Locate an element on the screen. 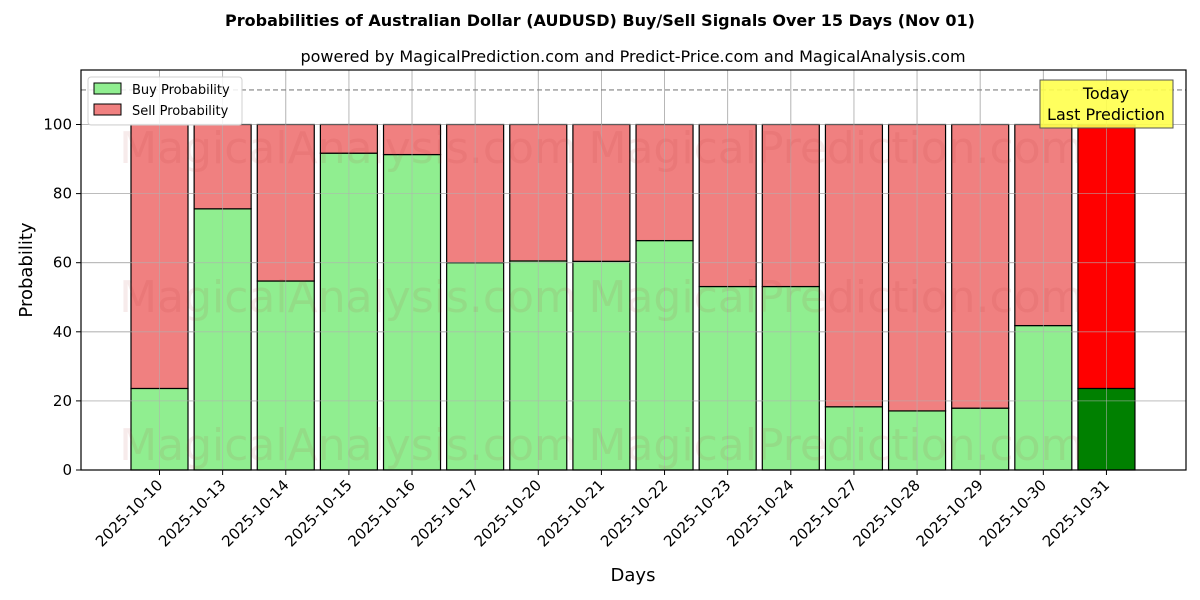 The image size is (1200, 600). annotation-line2: Last Prediction is located at coordinates (1106, 114).